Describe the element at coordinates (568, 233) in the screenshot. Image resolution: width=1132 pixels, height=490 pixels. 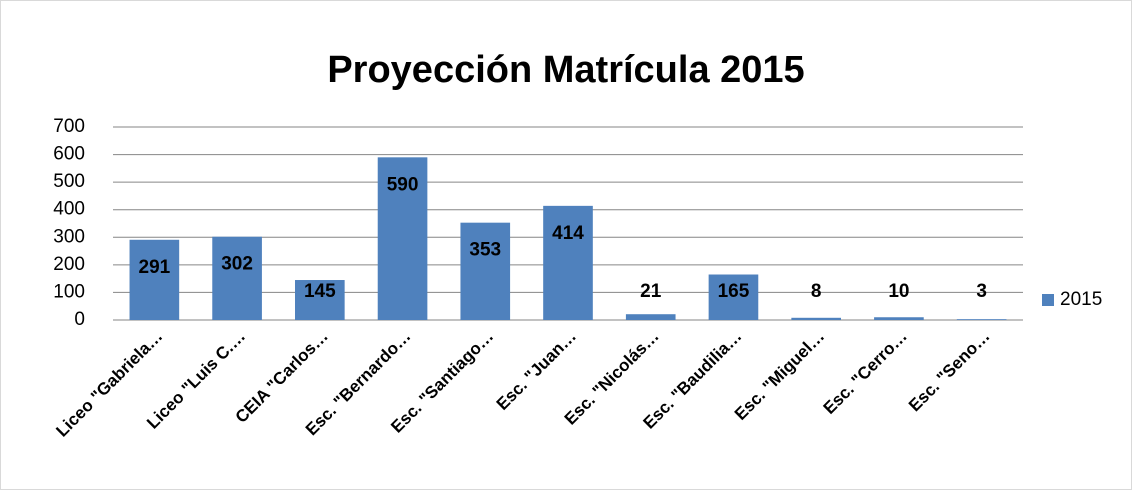
I see `data-label: 414` at that location.